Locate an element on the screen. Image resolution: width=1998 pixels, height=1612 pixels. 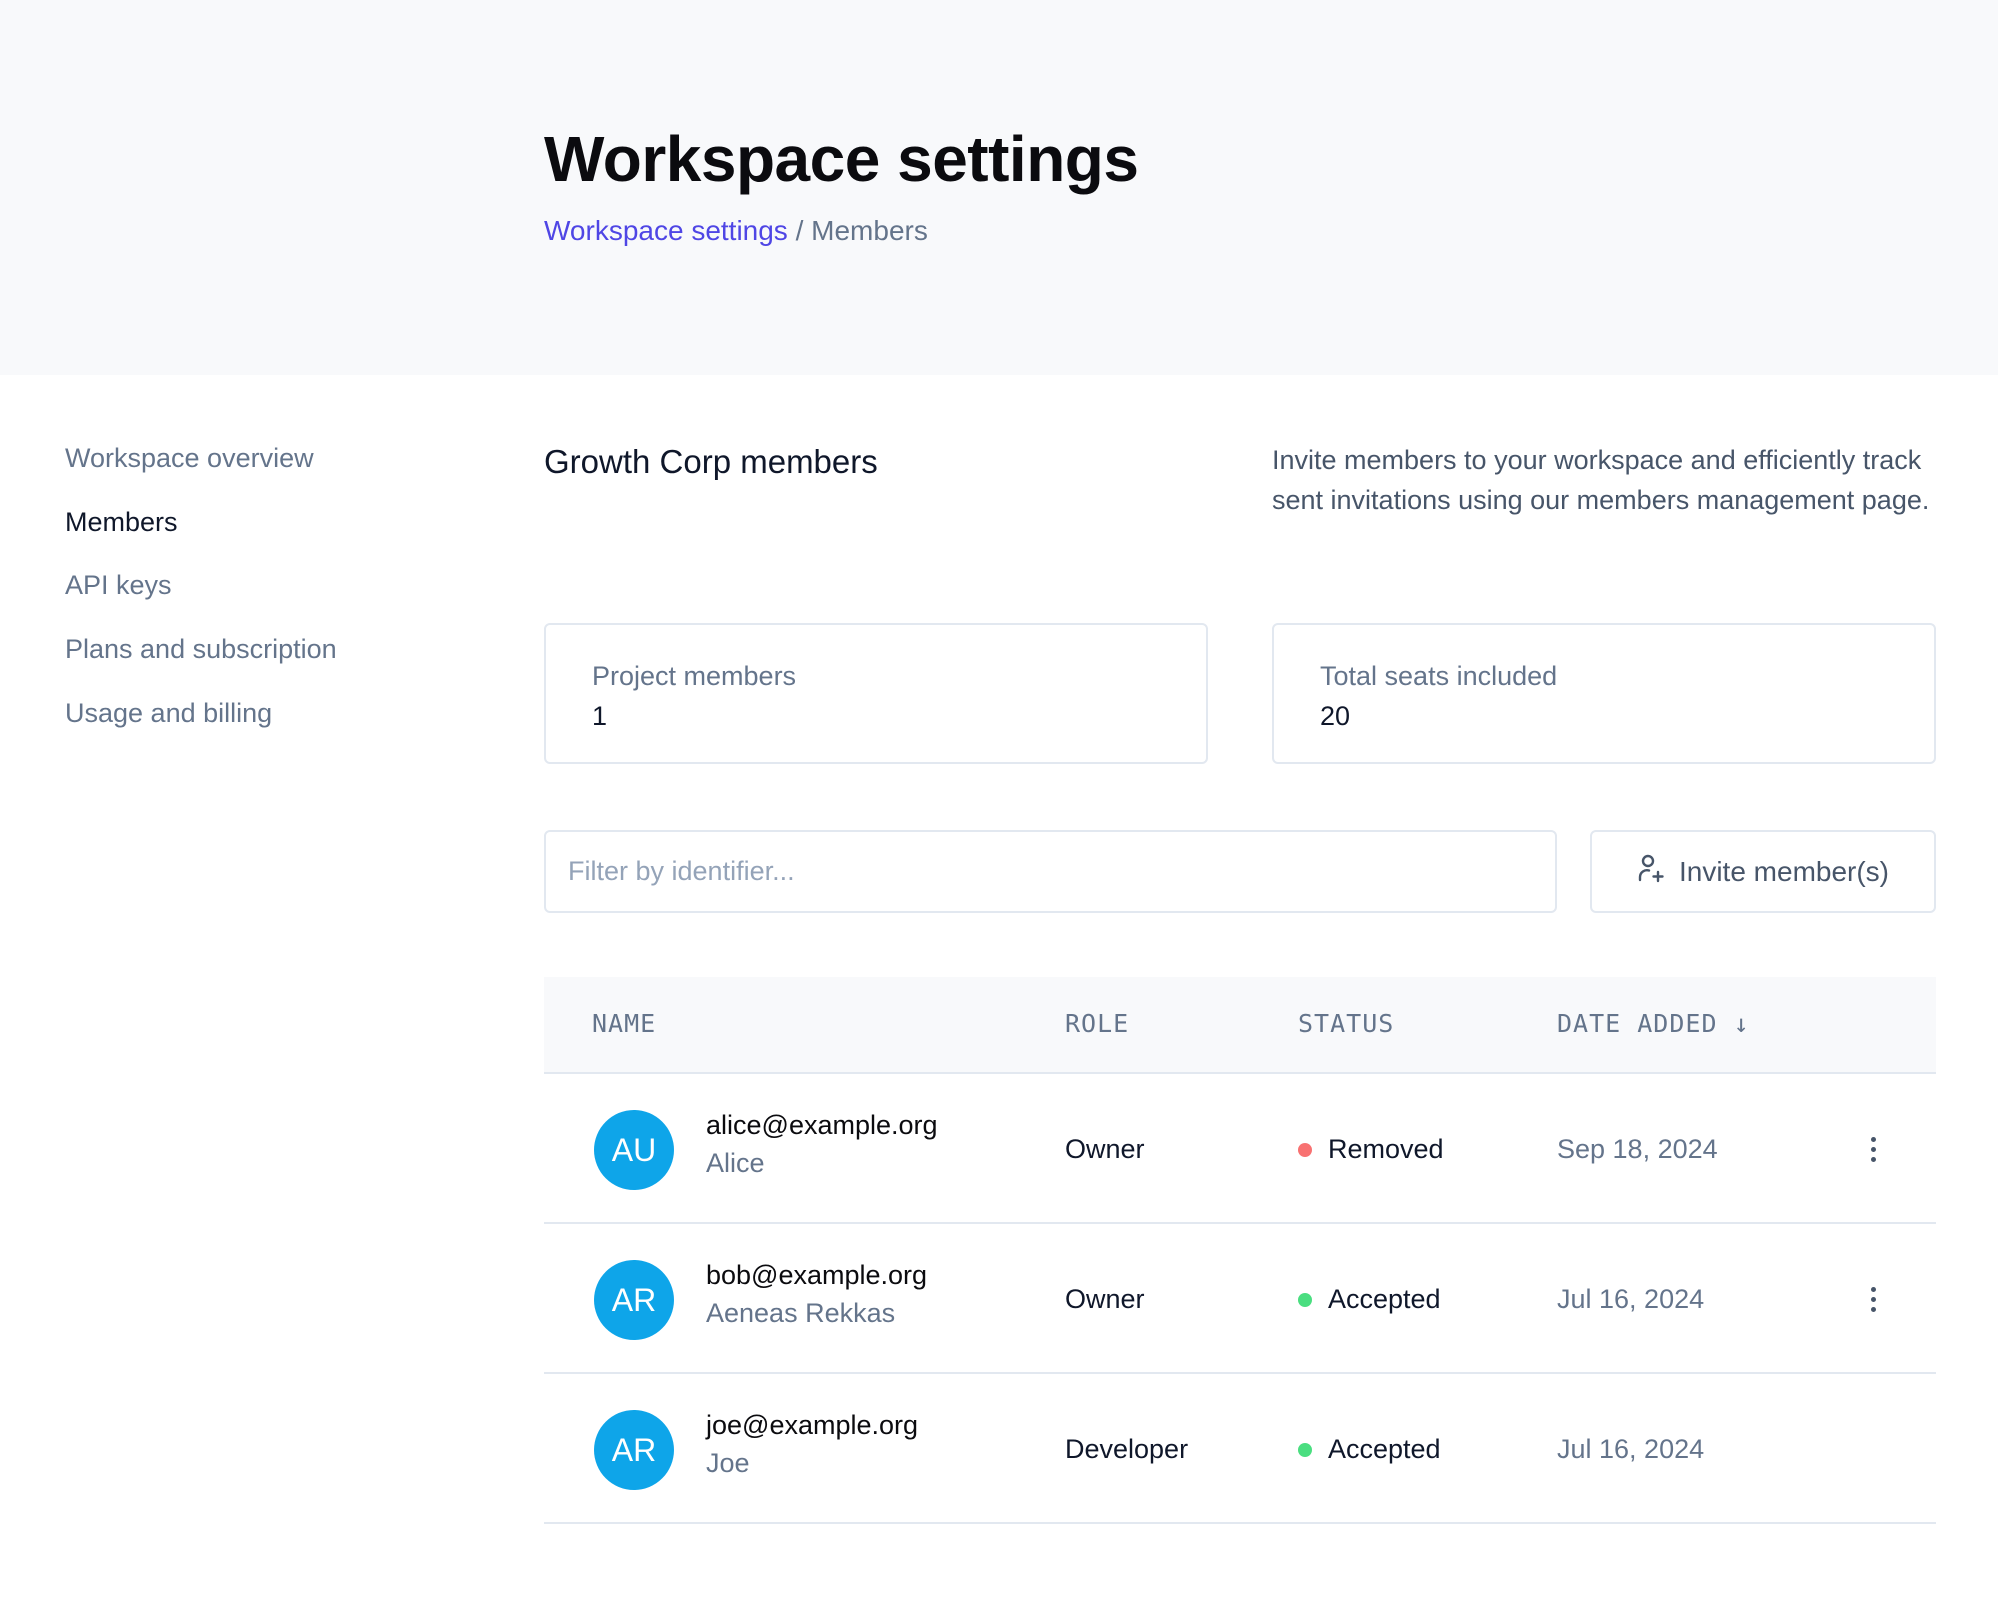
sort-arrow-down-icon: ↓ is located at coordinates (1741, 1023).